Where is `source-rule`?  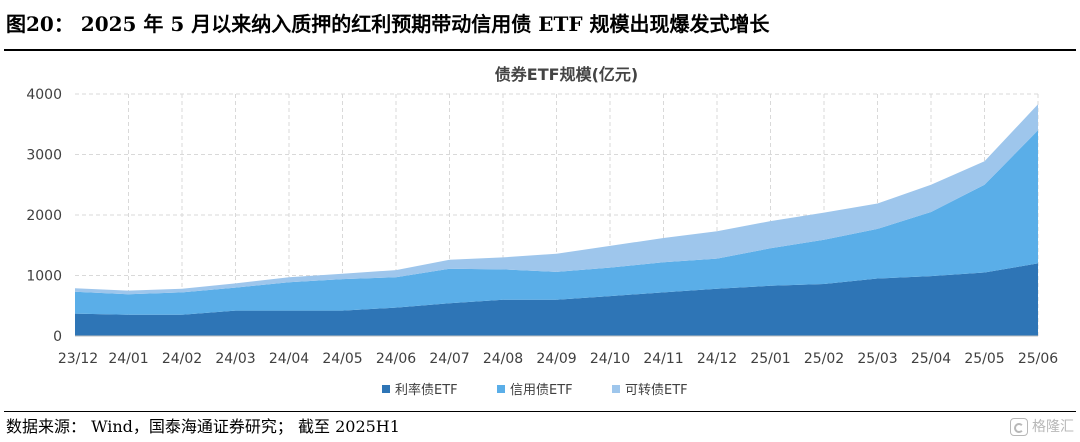 source-rule is located at coordinates (540, 411).